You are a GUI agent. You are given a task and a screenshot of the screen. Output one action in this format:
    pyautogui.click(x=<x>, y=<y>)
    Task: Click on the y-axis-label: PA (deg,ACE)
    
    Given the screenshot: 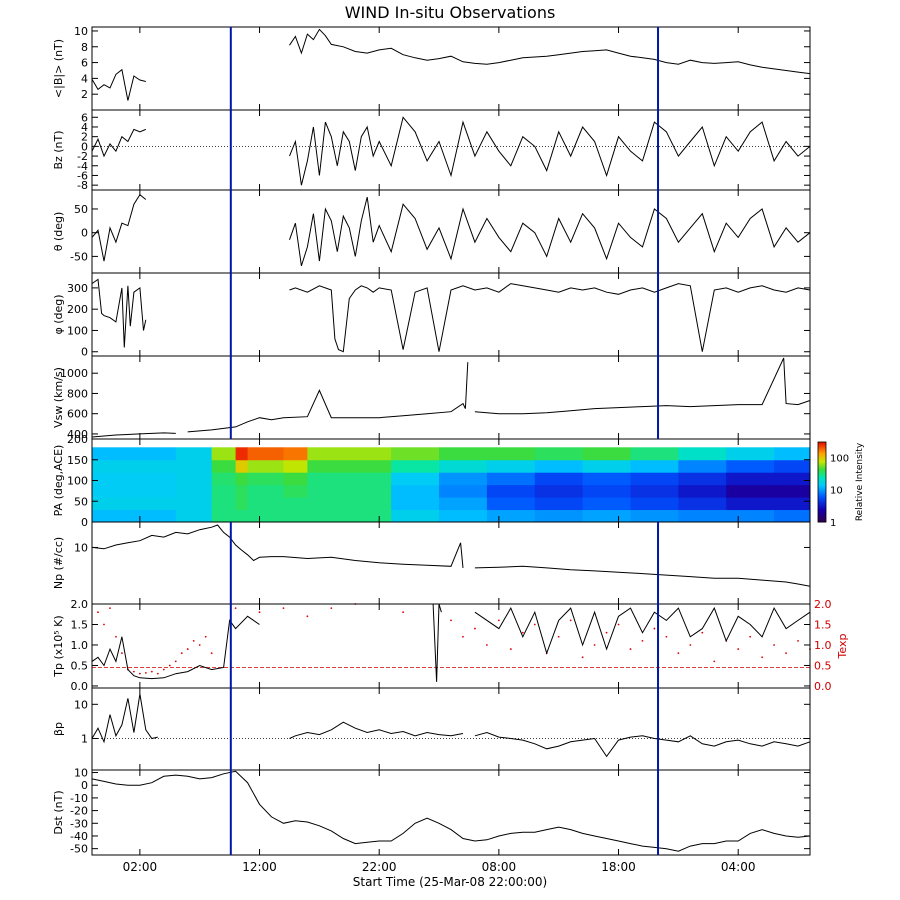 What is the action you would take?
    pyautogui.click(x=58, y=481)
    